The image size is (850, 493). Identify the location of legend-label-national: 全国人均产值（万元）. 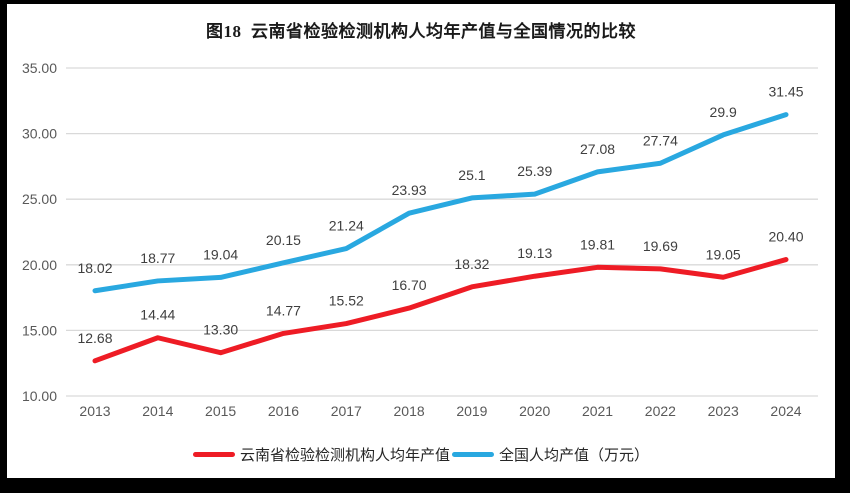
(574, 456).